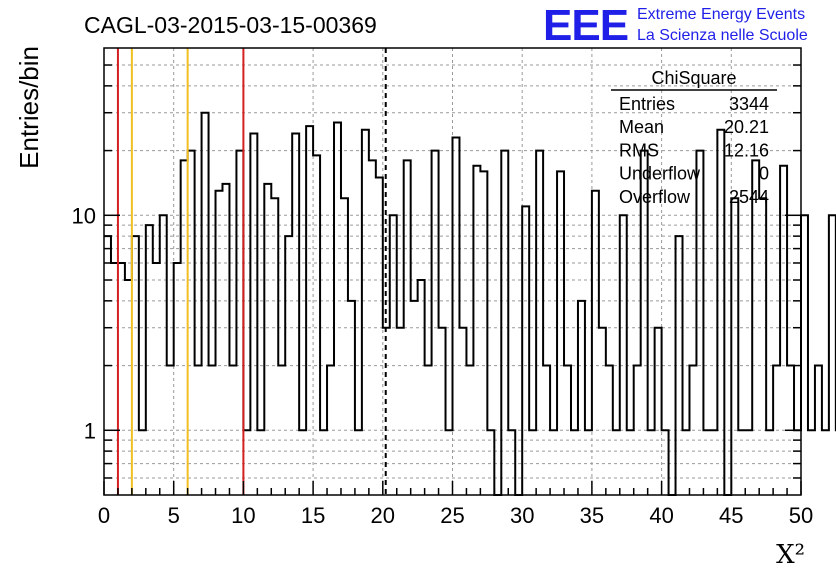 The height and width of the screenshot is (572, 836). I want to click on x-tick-label: 40, so click(661, 515).